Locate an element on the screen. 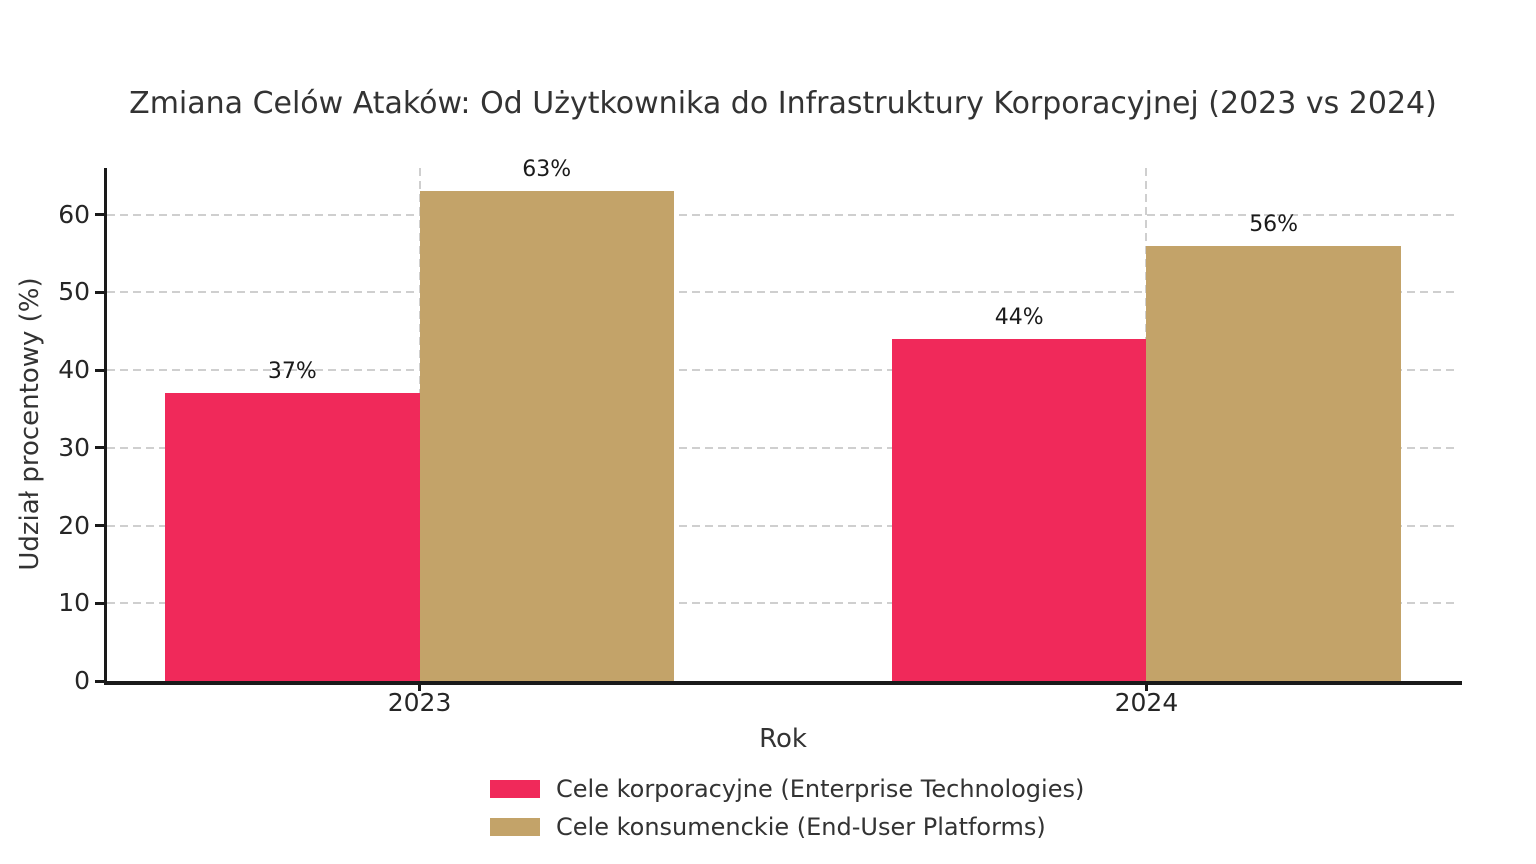  bar-2023-cele-korporacyjne is located at coordinates (292, 537).